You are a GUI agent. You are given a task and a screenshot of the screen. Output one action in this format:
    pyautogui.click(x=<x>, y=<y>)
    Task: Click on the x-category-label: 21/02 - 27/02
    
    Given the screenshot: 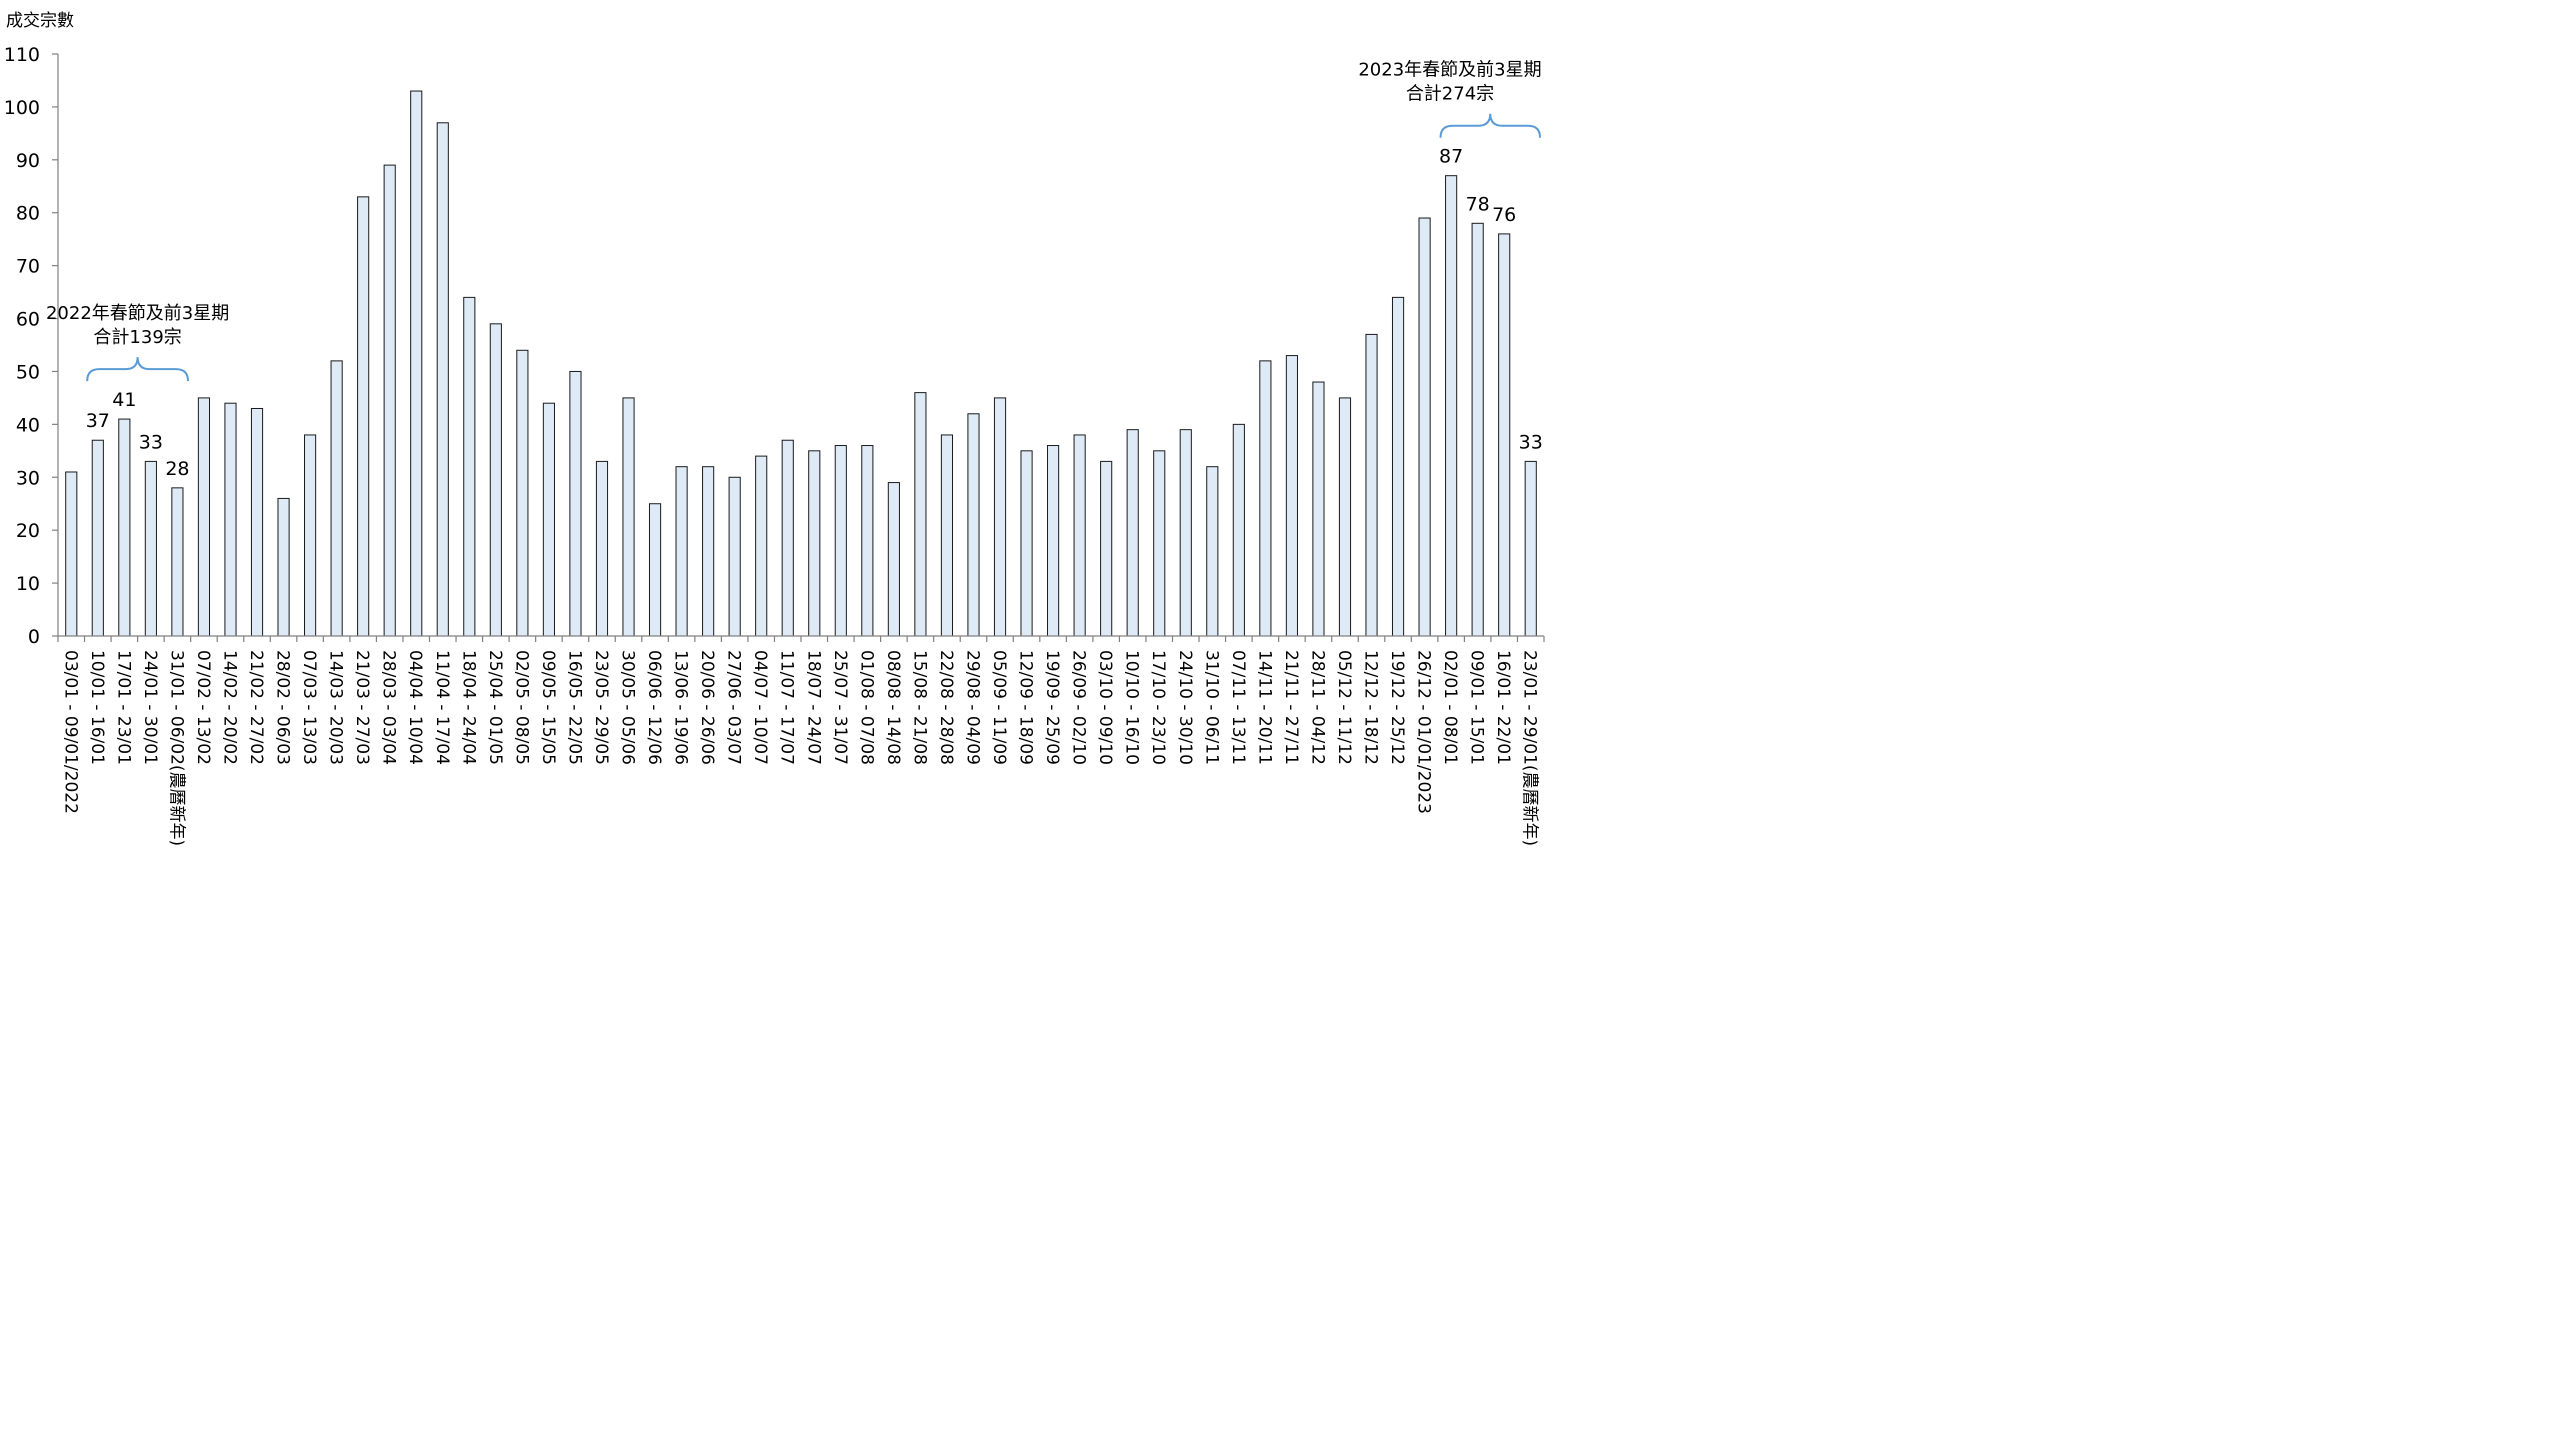 What is the action you would take?
    pyautogui.click(x=256, y=707)
    